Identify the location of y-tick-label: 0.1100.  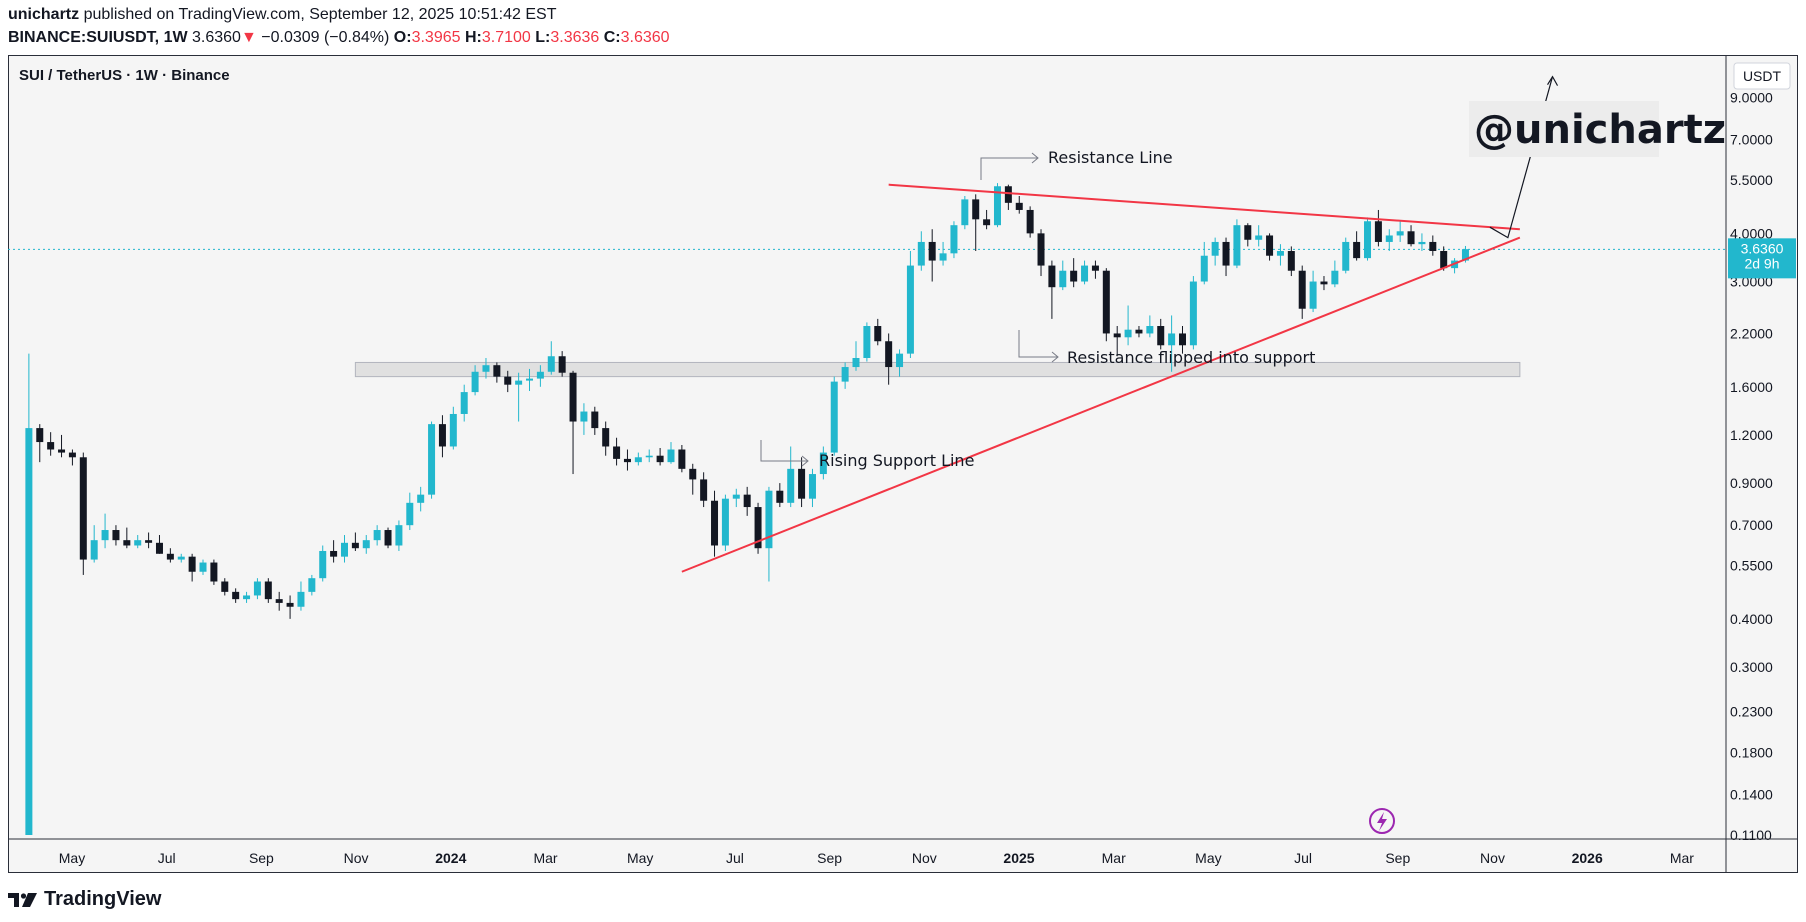
(1751, 835).